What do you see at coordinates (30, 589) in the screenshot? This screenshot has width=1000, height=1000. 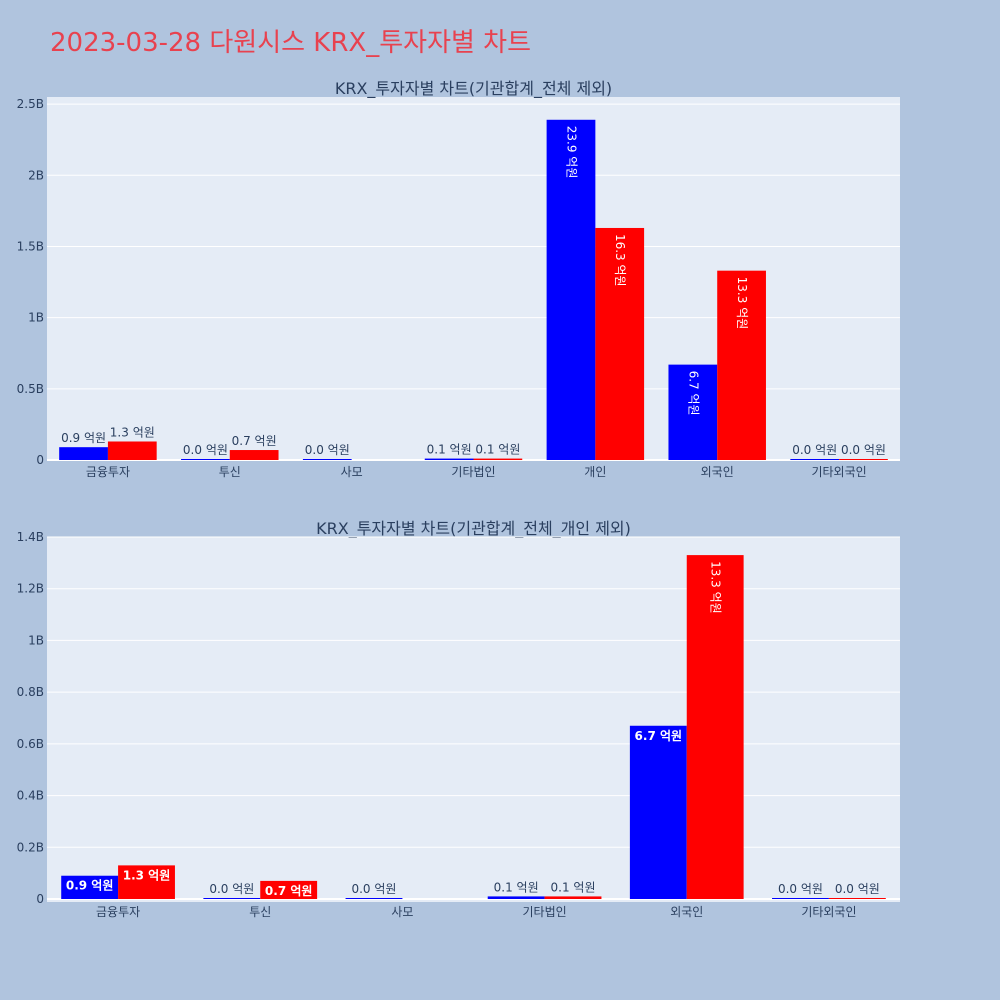 I see `y-tick-label: 1.2B` at bounding box center [30, 589].